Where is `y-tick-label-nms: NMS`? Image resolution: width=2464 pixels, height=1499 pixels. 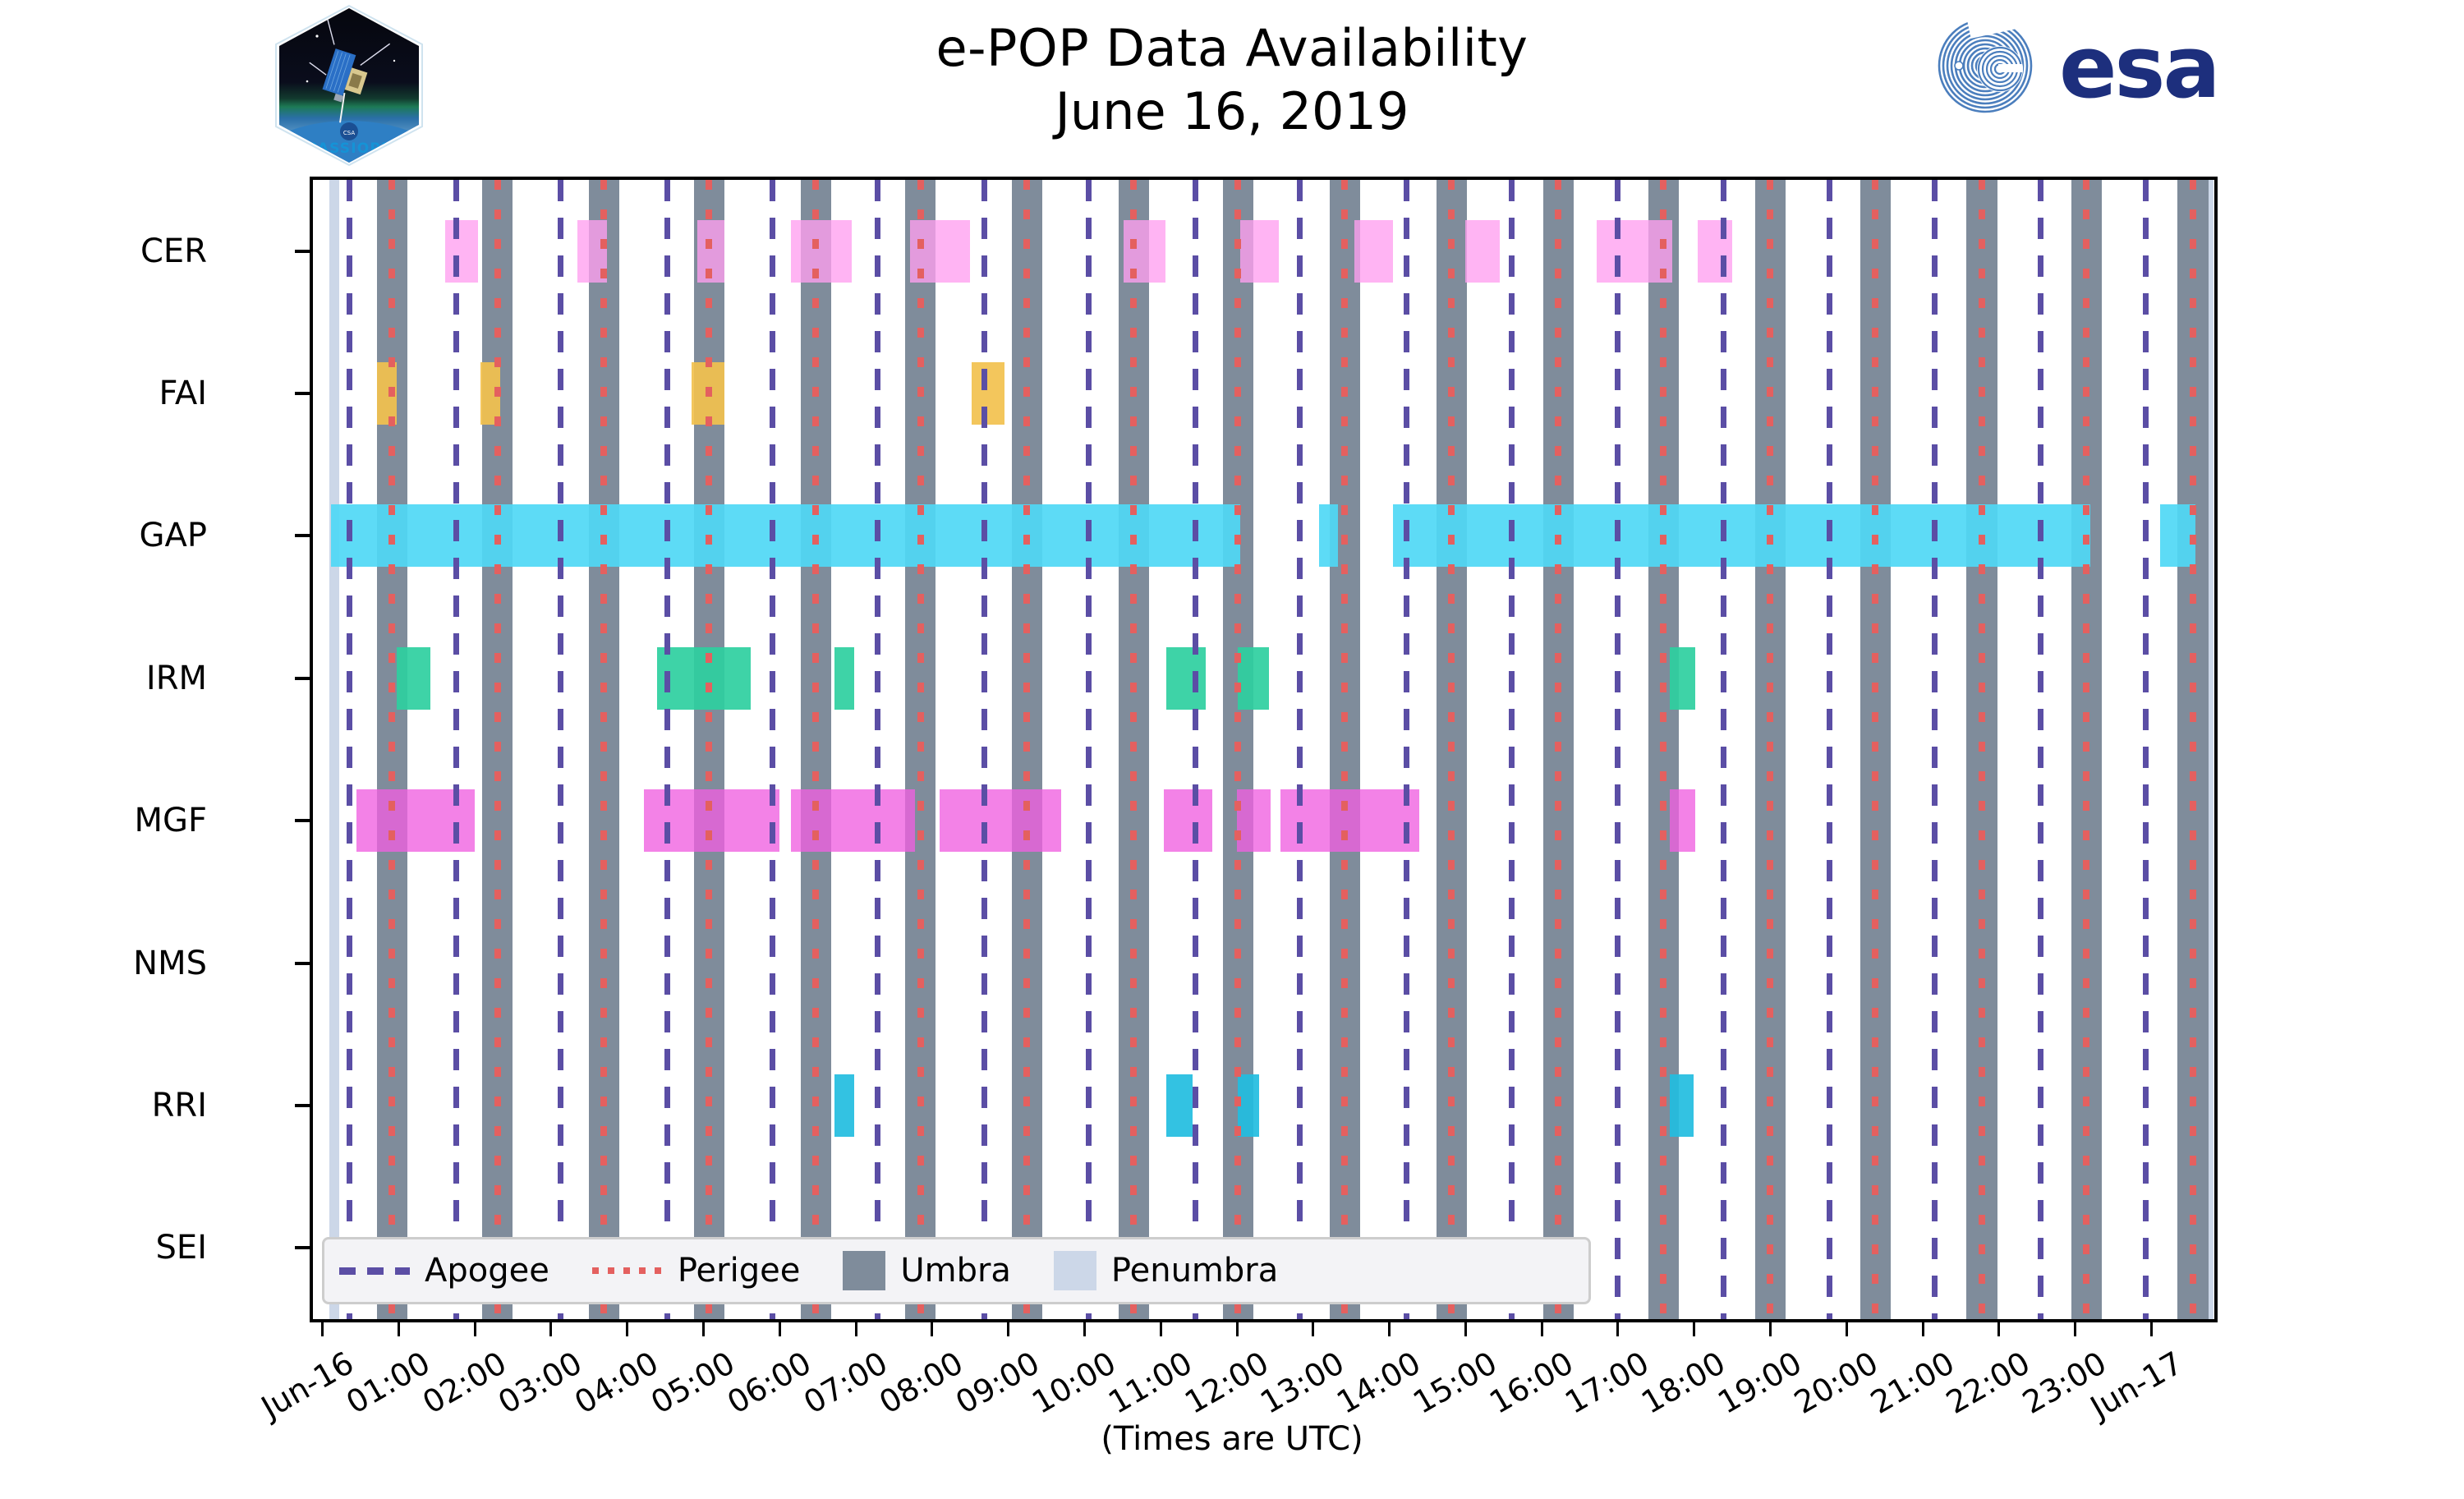
y-tick-label-nms: NMS is located at coordinates (170, 963).